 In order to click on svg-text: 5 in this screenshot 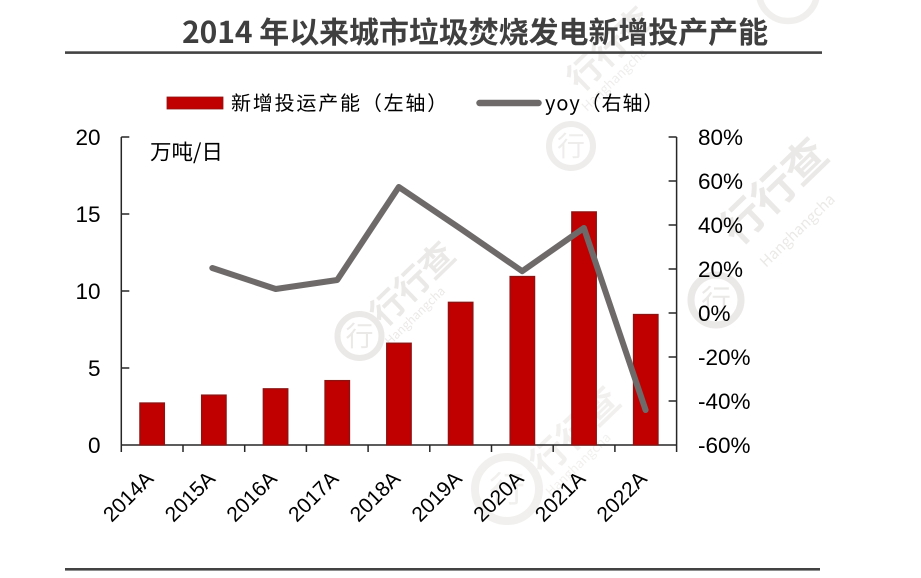, I will do `click(94, 368)`.